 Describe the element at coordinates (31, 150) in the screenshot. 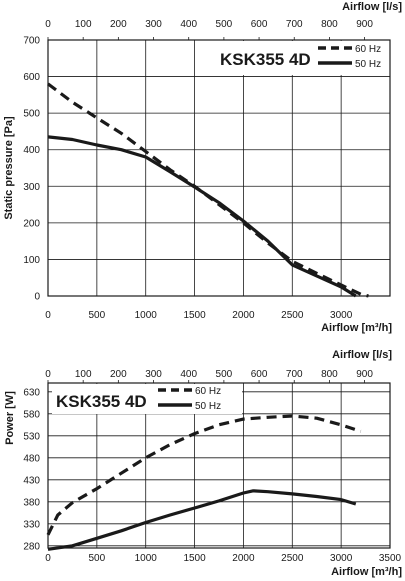

I see `y-tick-label: 400` at that location.